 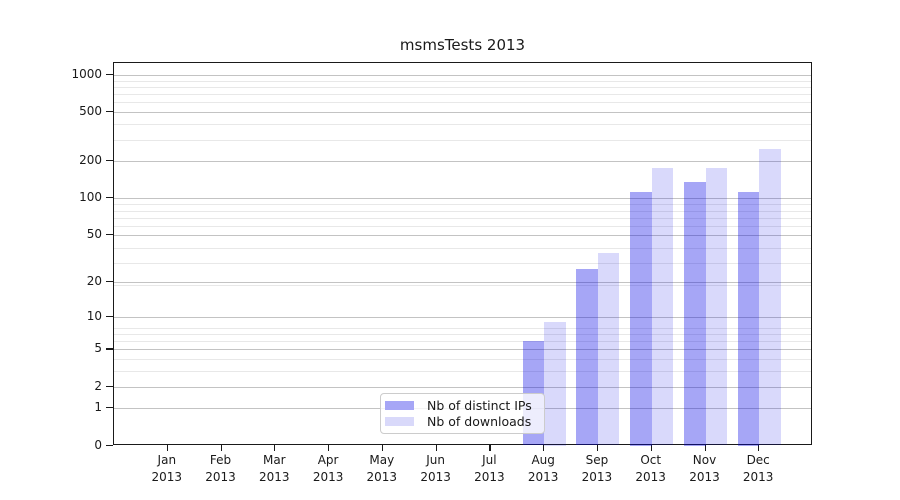 I want to click on bar-distinct-ips-dec, so click(x=748, y=318).